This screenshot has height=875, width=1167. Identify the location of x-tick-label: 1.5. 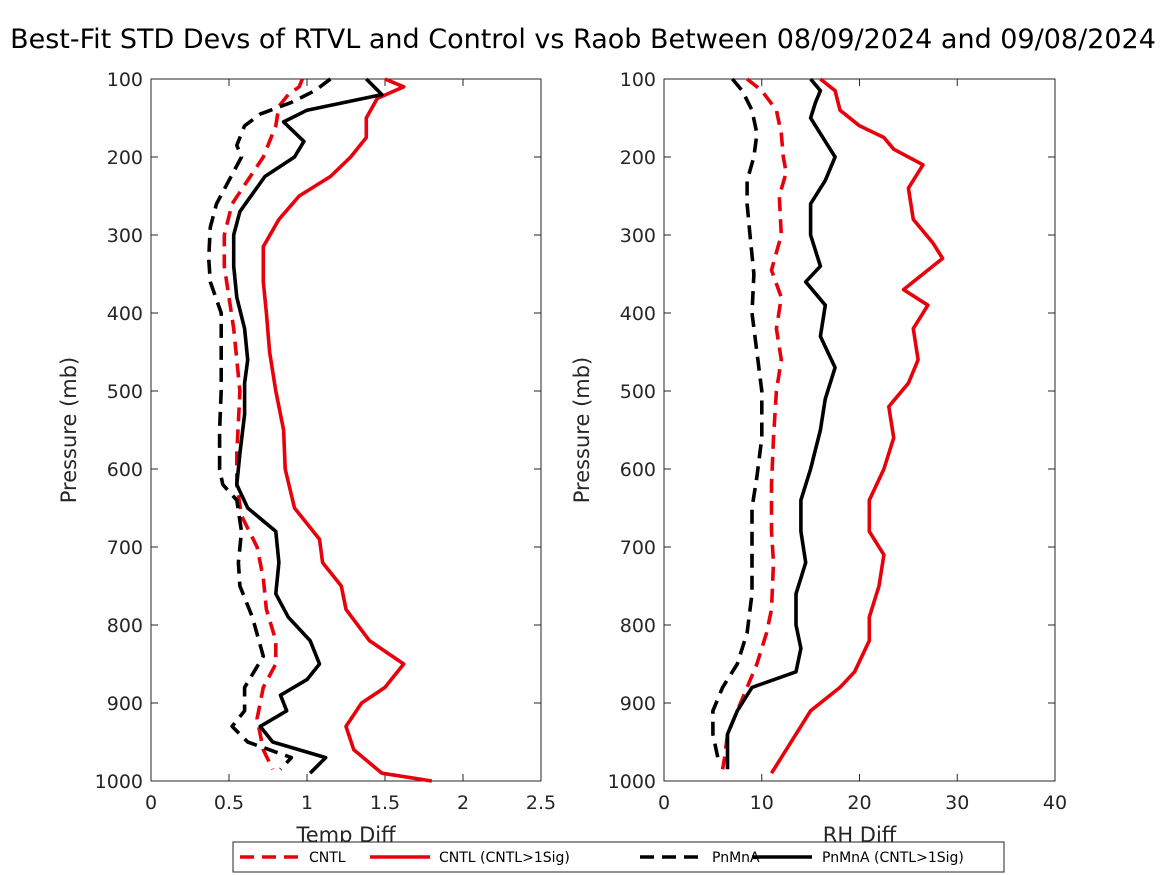
(385, 803).